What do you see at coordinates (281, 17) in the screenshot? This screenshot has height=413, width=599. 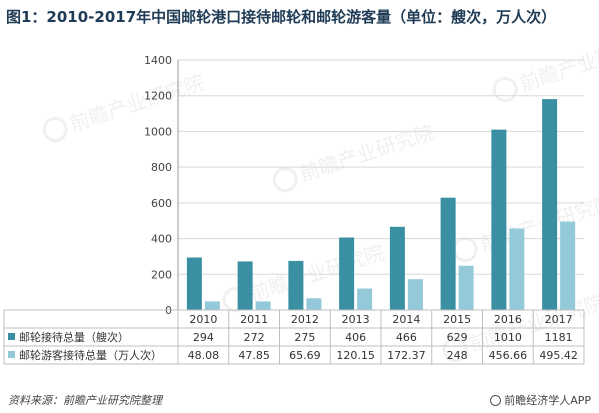 I see `chart-title: 图1：2010-2017年中国邮轮港口接待邮轮和邮轮游客量（单位：艘次，万人次）` at bounding box center [281, 17].